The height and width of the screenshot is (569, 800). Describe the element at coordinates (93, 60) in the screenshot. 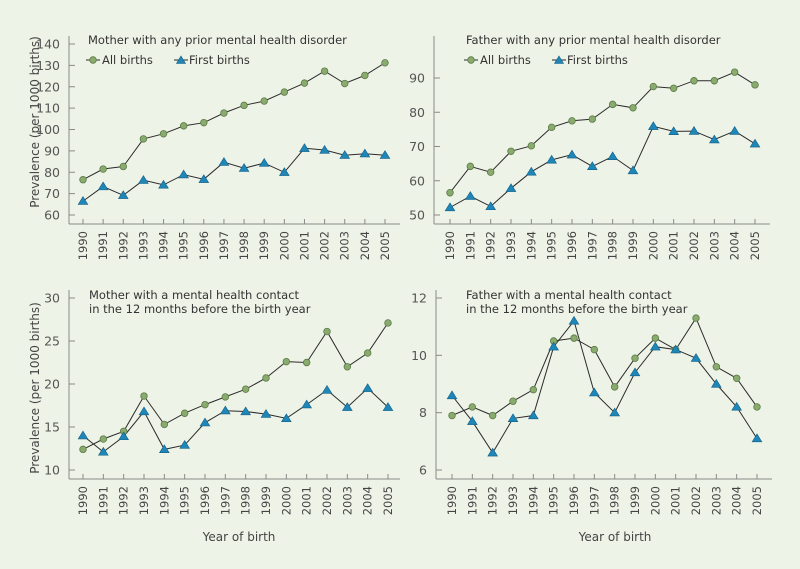

I see `legend-marker-all-births` at that location.